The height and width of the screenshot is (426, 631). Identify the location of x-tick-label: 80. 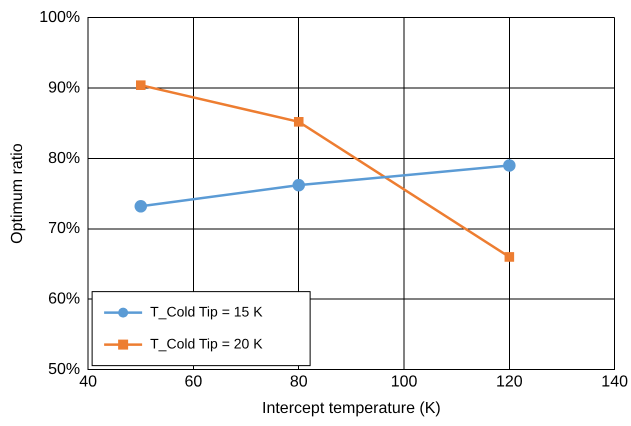
(299, 382).